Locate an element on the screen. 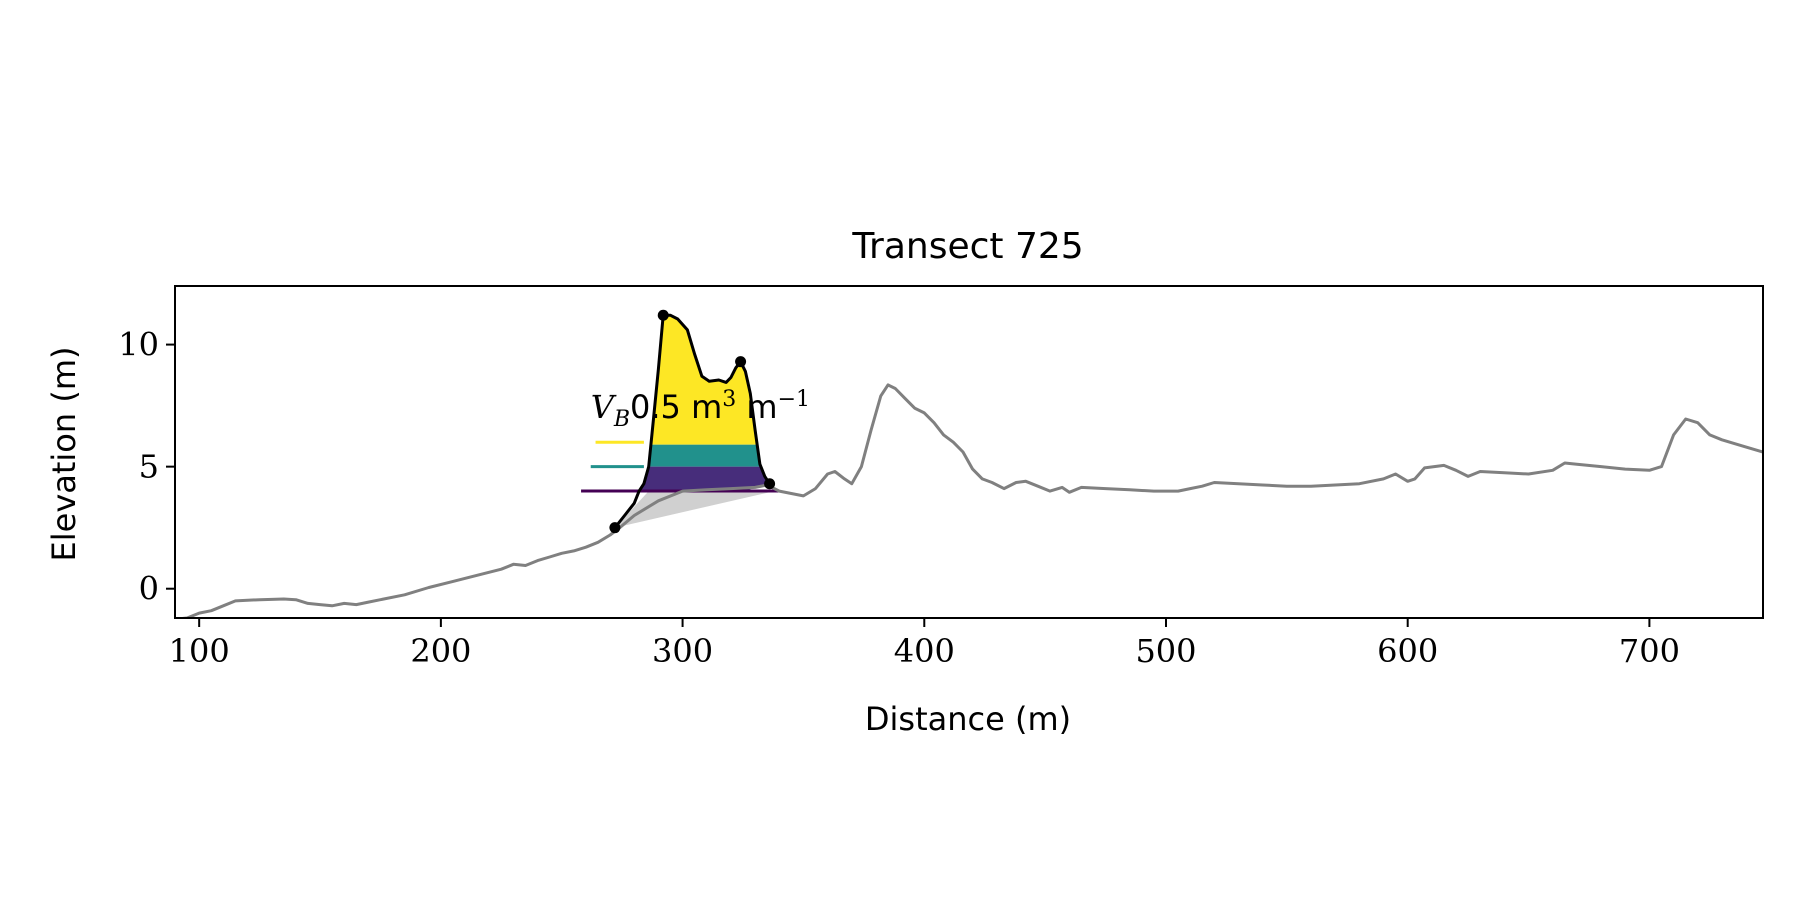 Image resolution: width=1800 pixels, height=900 pixels. y-tick-label: 5 is located at coordinates (149, 467).